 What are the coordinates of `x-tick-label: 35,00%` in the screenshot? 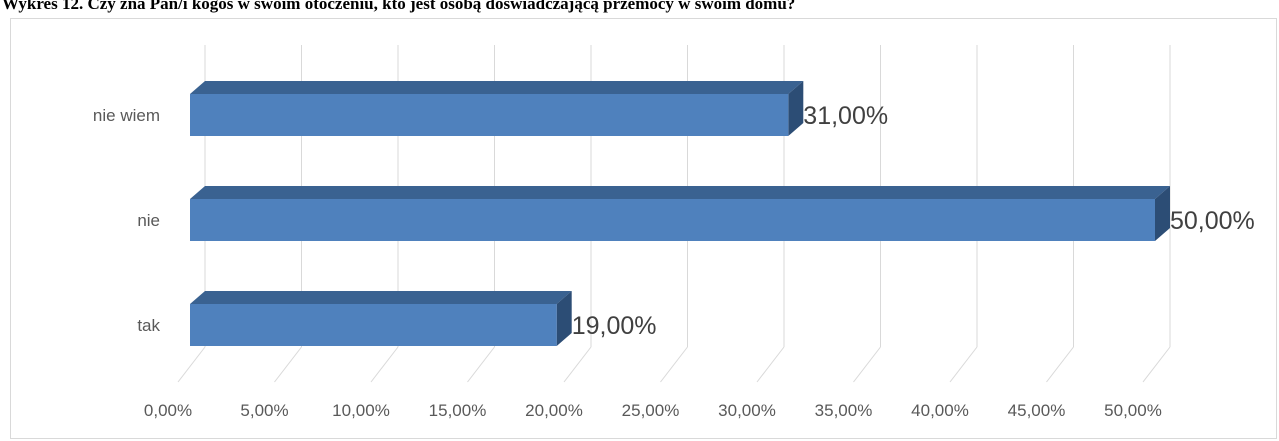 It's located at (844, 410).